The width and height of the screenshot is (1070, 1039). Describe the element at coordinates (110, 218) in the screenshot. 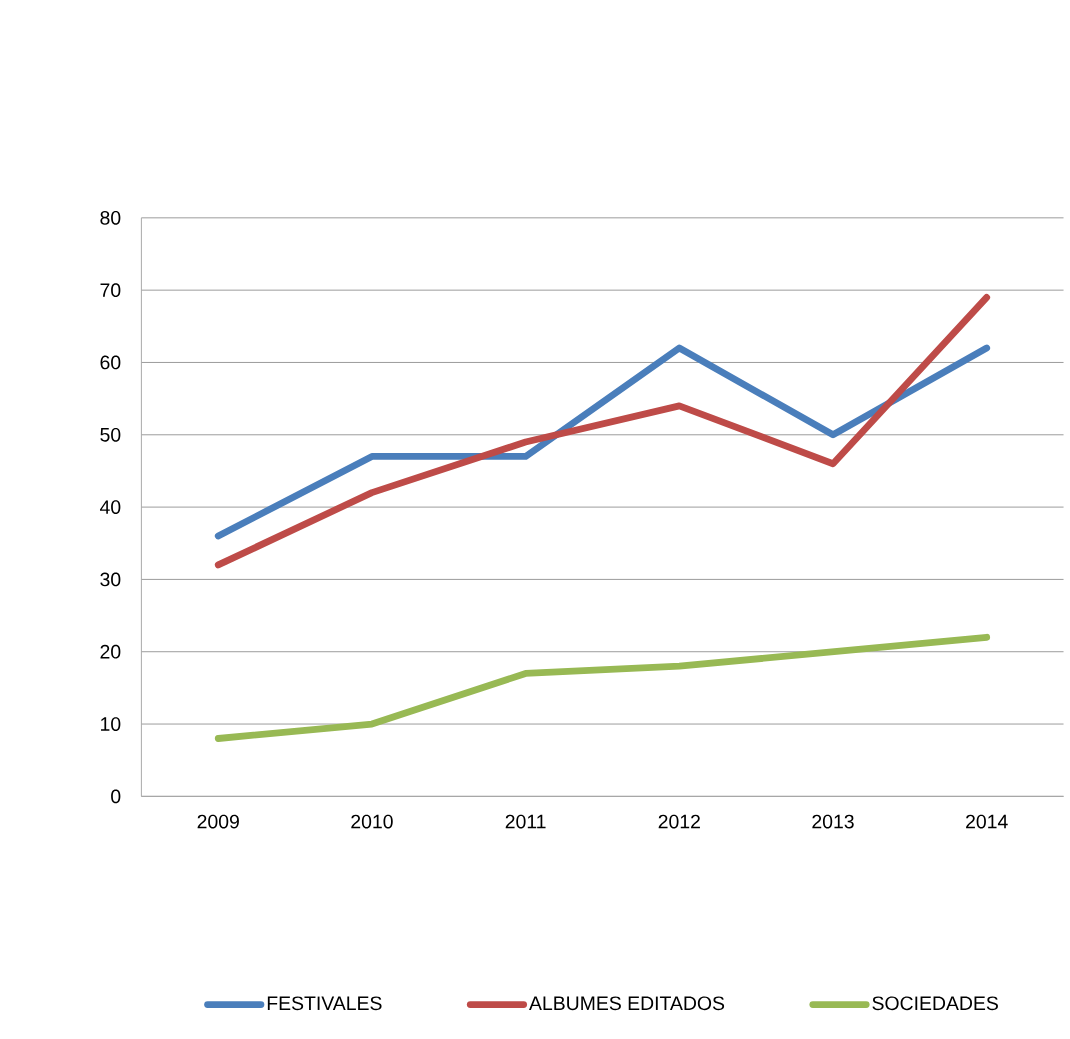

I see `y-tick-label: 80` at that location.